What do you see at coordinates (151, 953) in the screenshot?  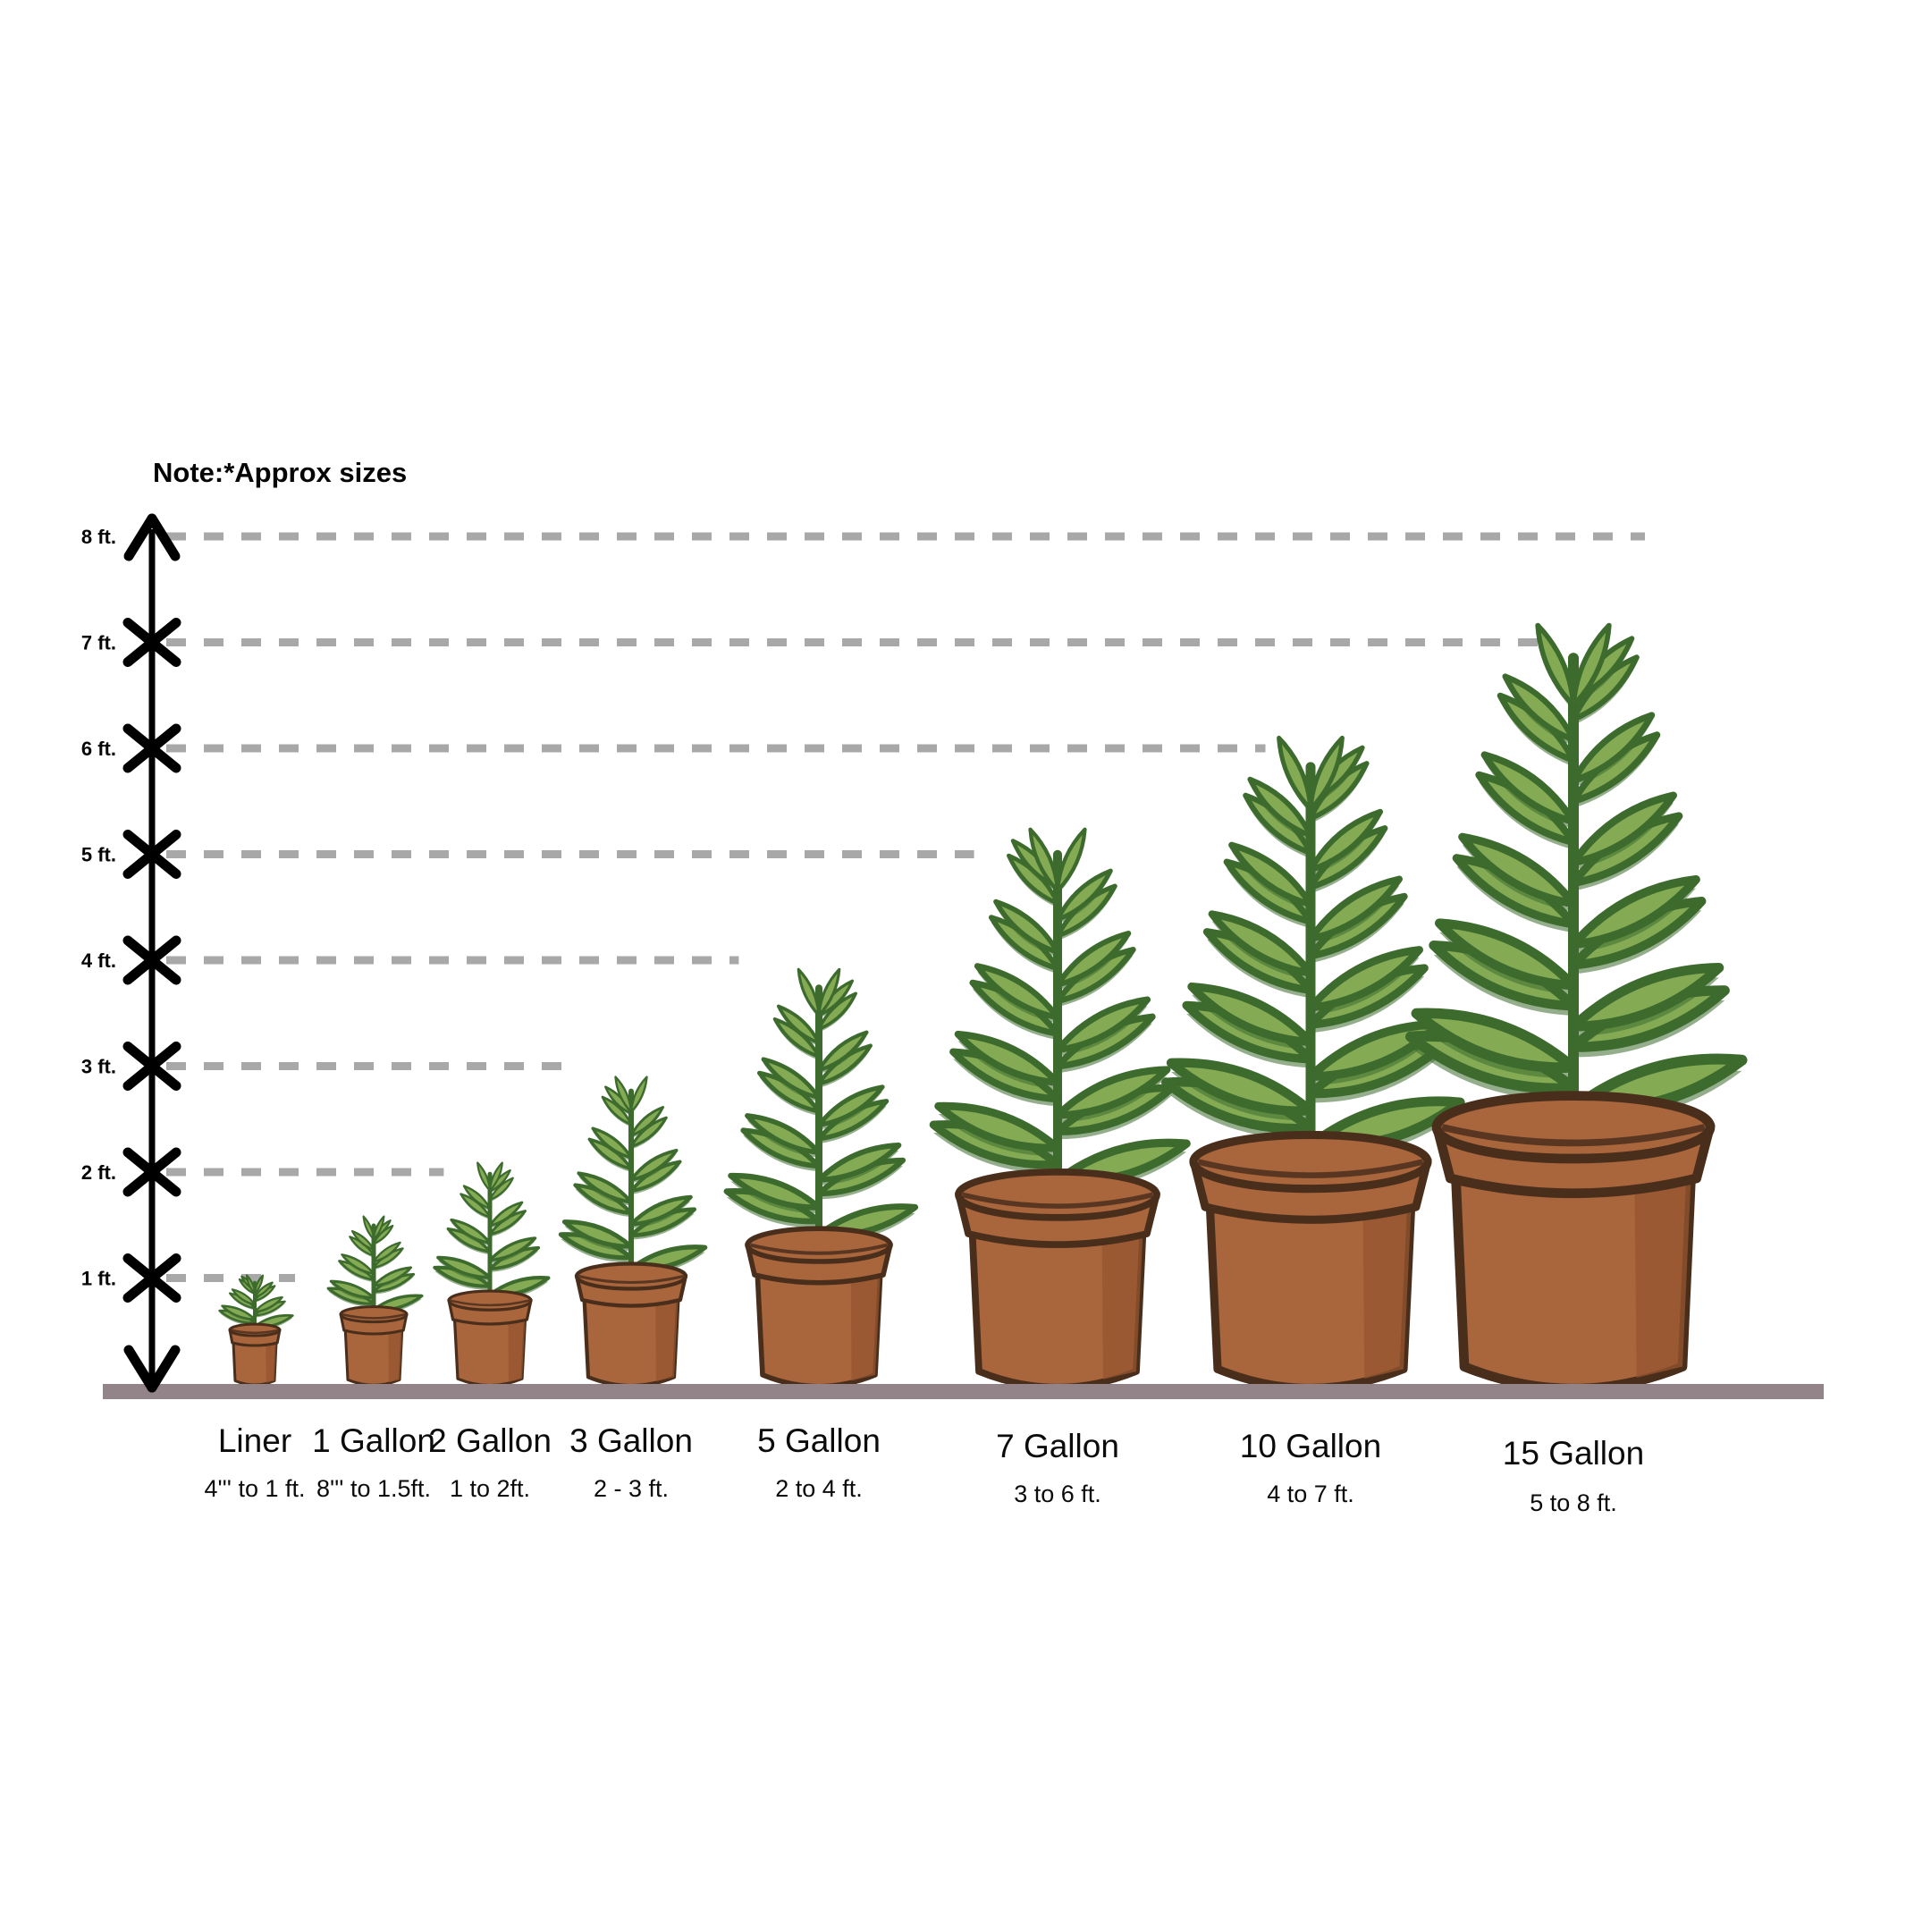 I see `height-axis` at bounding box center [151, 953].